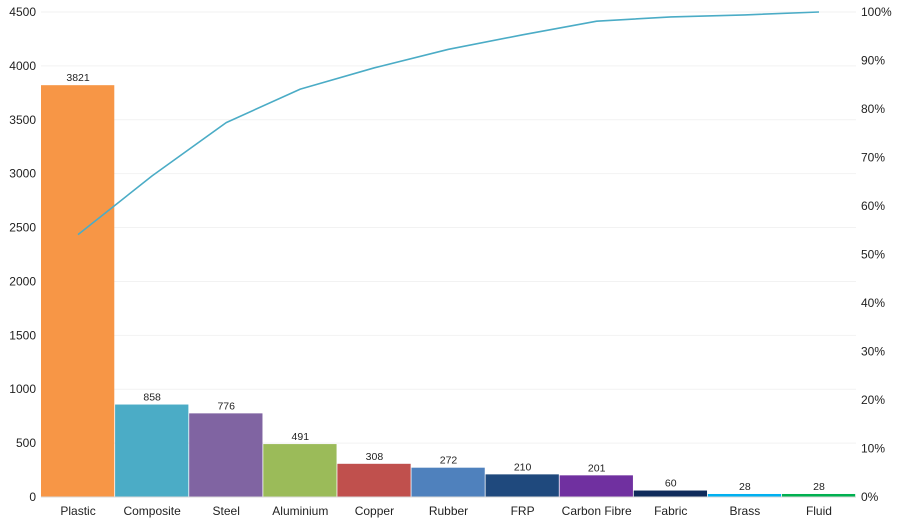 The width and height of the screenshot is (900, 528). Describe the element at coordinates (596, 486) in the screenshot. I see `bar-carbon-fibre` at that location.